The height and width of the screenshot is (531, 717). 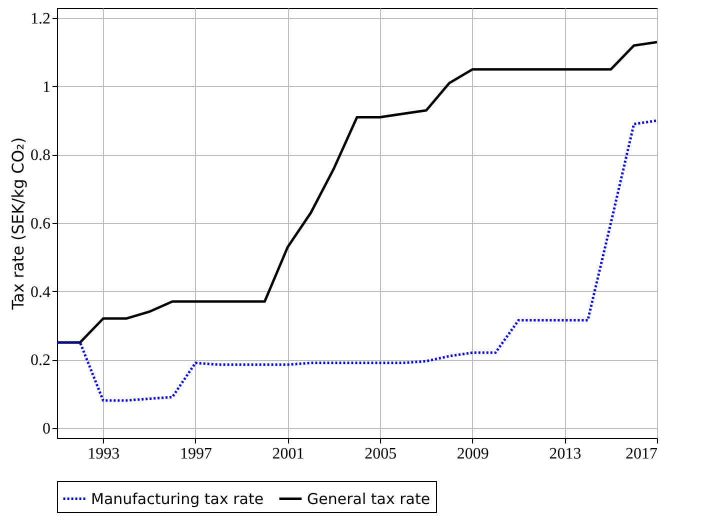 I want to click on x-tick-label: 2005, so click(x=380, y=454).